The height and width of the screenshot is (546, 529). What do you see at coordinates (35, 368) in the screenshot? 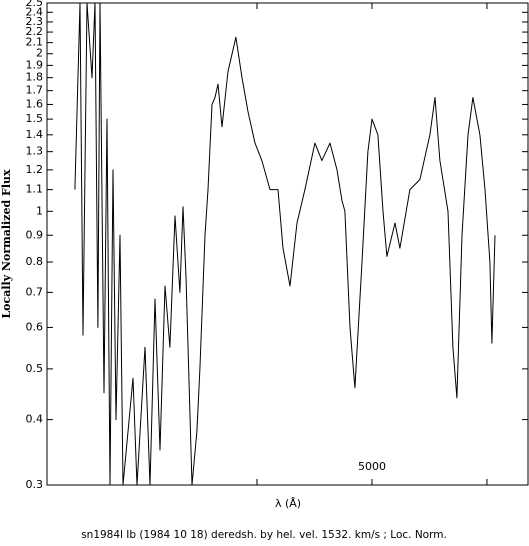
I see `y-tick-label: 0.5` at bounding box center [35, 368].